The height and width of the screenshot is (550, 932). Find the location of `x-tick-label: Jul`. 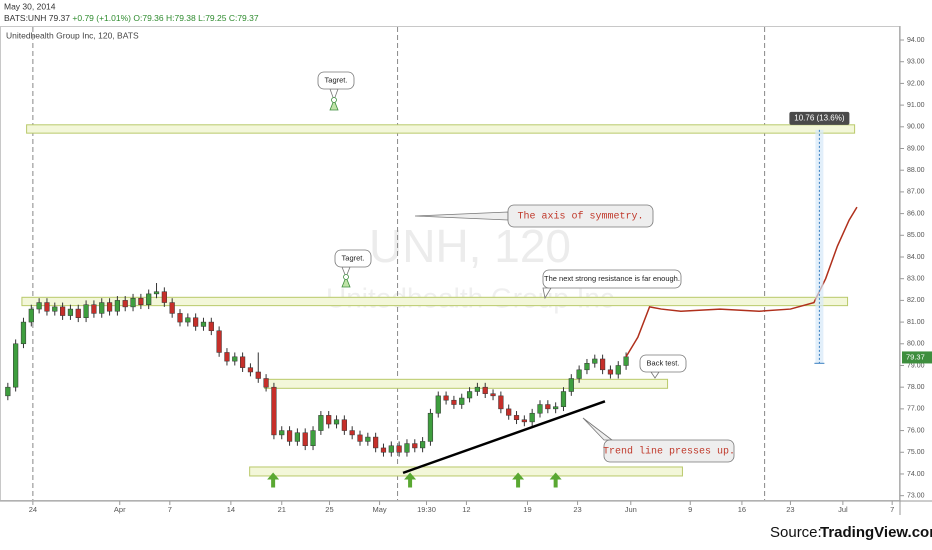

x-tick-label: Jul is located at coordinates (843, 509).